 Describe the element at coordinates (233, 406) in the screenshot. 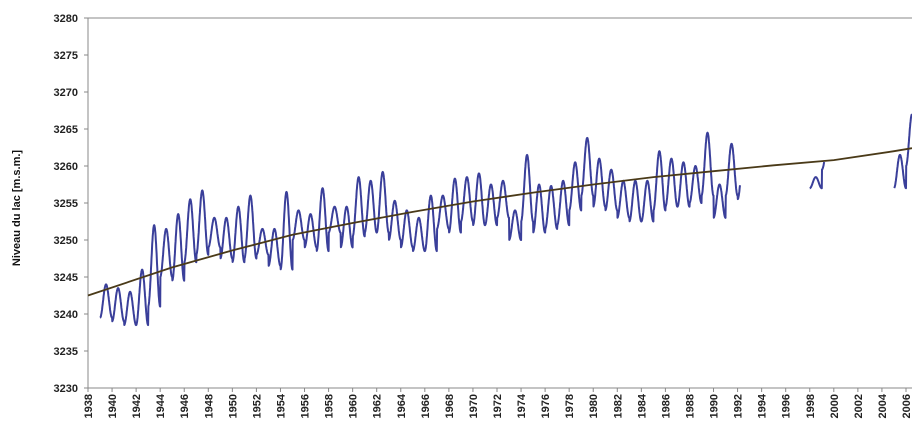

I see `x-tick-label: 1950` at that location.